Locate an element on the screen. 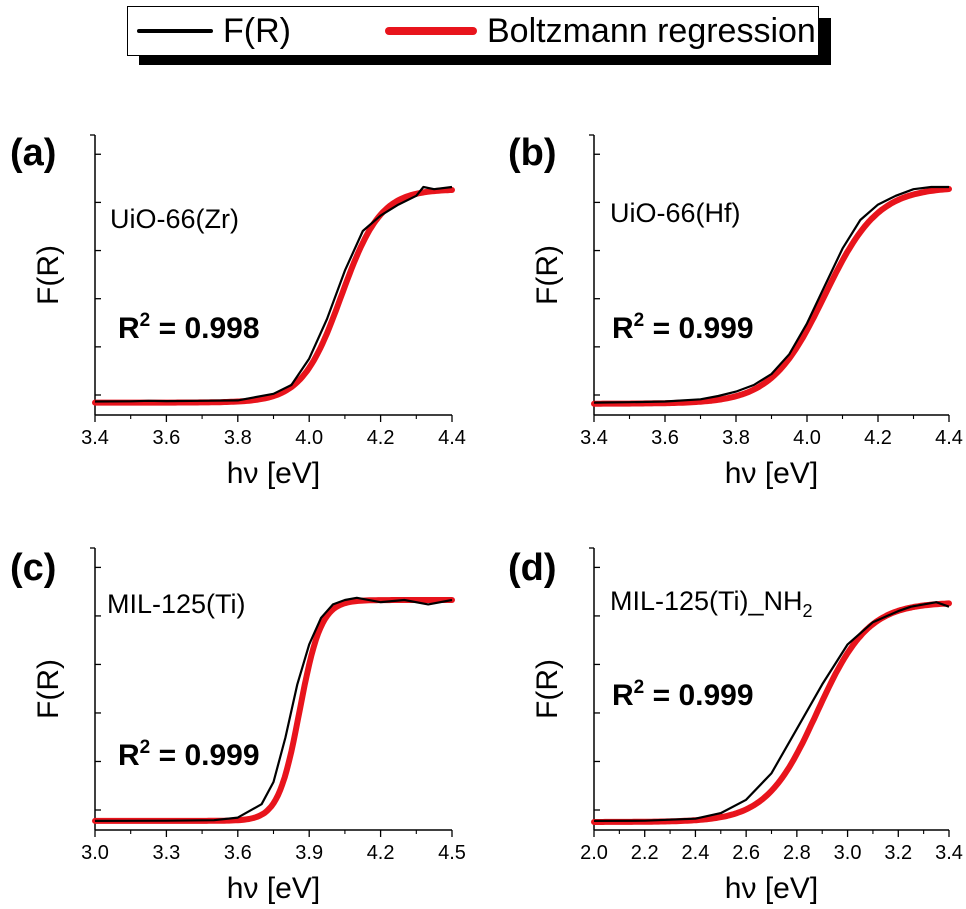 Image resolution: width=966 pixels, height=909 pixels. x-tick-label: 4.5 is located at coordinates (452, 853).